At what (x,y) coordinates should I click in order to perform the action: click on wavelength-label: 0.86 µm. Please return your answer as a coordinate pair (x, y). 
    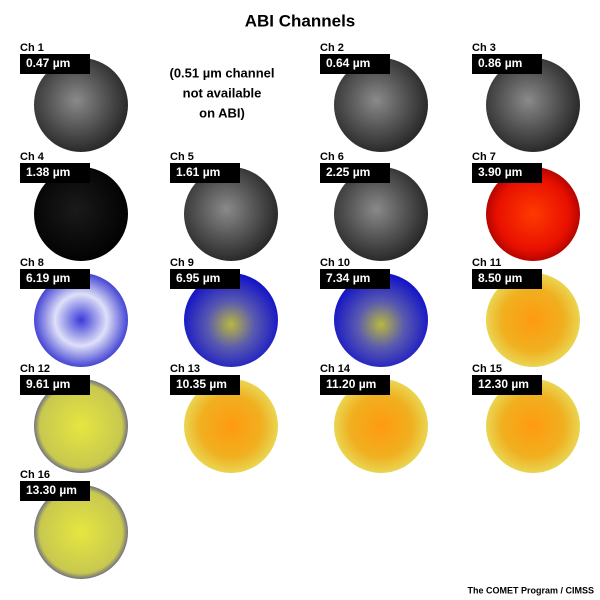
    Looking at the image, I should click on (500, 63).